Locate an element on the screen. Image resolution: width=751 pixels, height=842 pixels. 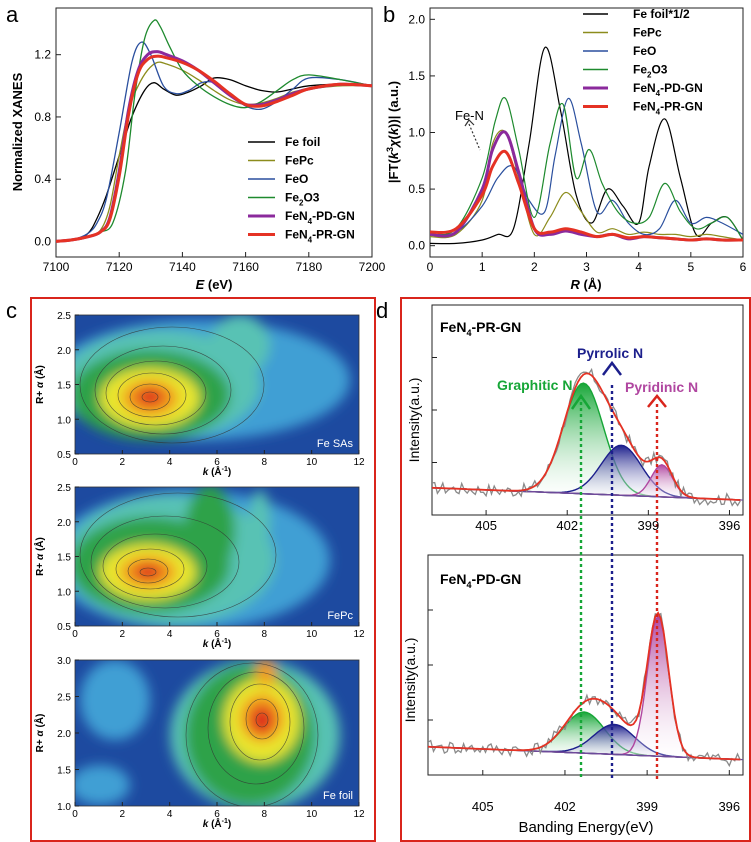
panel-b-letter: b is located at coordinates (389, 14).